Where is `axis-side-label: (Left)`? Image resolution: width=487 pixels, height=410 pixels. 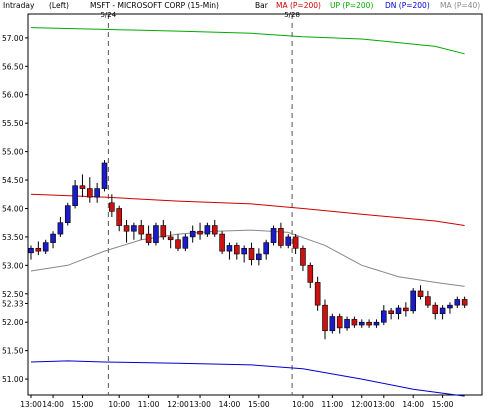
axis-side-label: (Left) is located at coordinates (59, 5).